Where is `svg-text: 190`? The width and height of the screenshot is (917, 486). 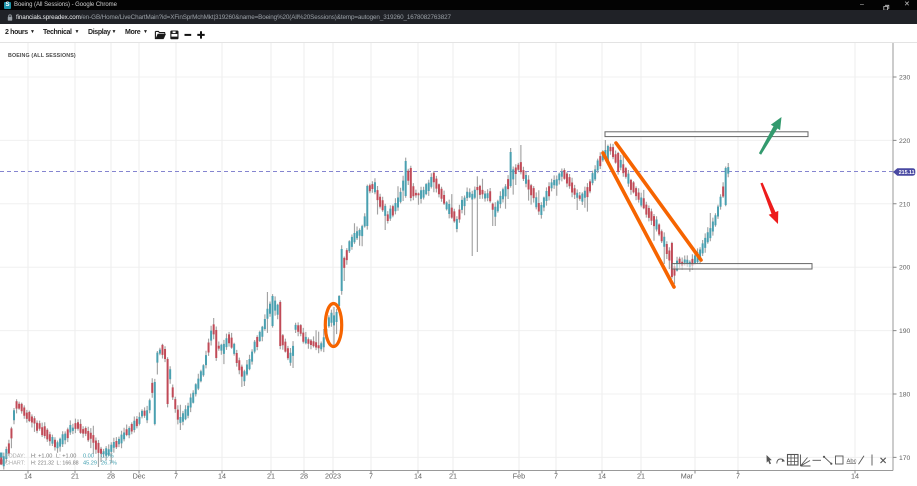
svg-text: 190 is located at coordinates (905, 331).